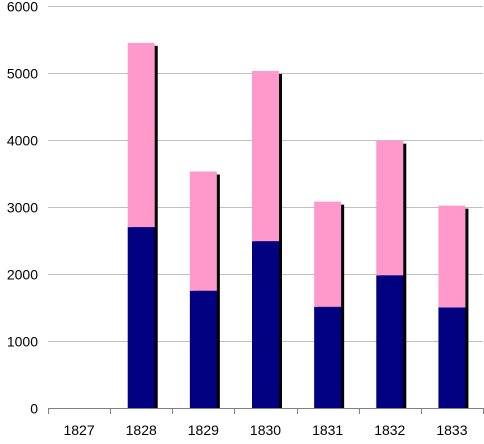  What do you see at coordinates (22, 7) in the screenshot?
I see `y-tick-label-6000: 6000` at bounding box center [22, 7].